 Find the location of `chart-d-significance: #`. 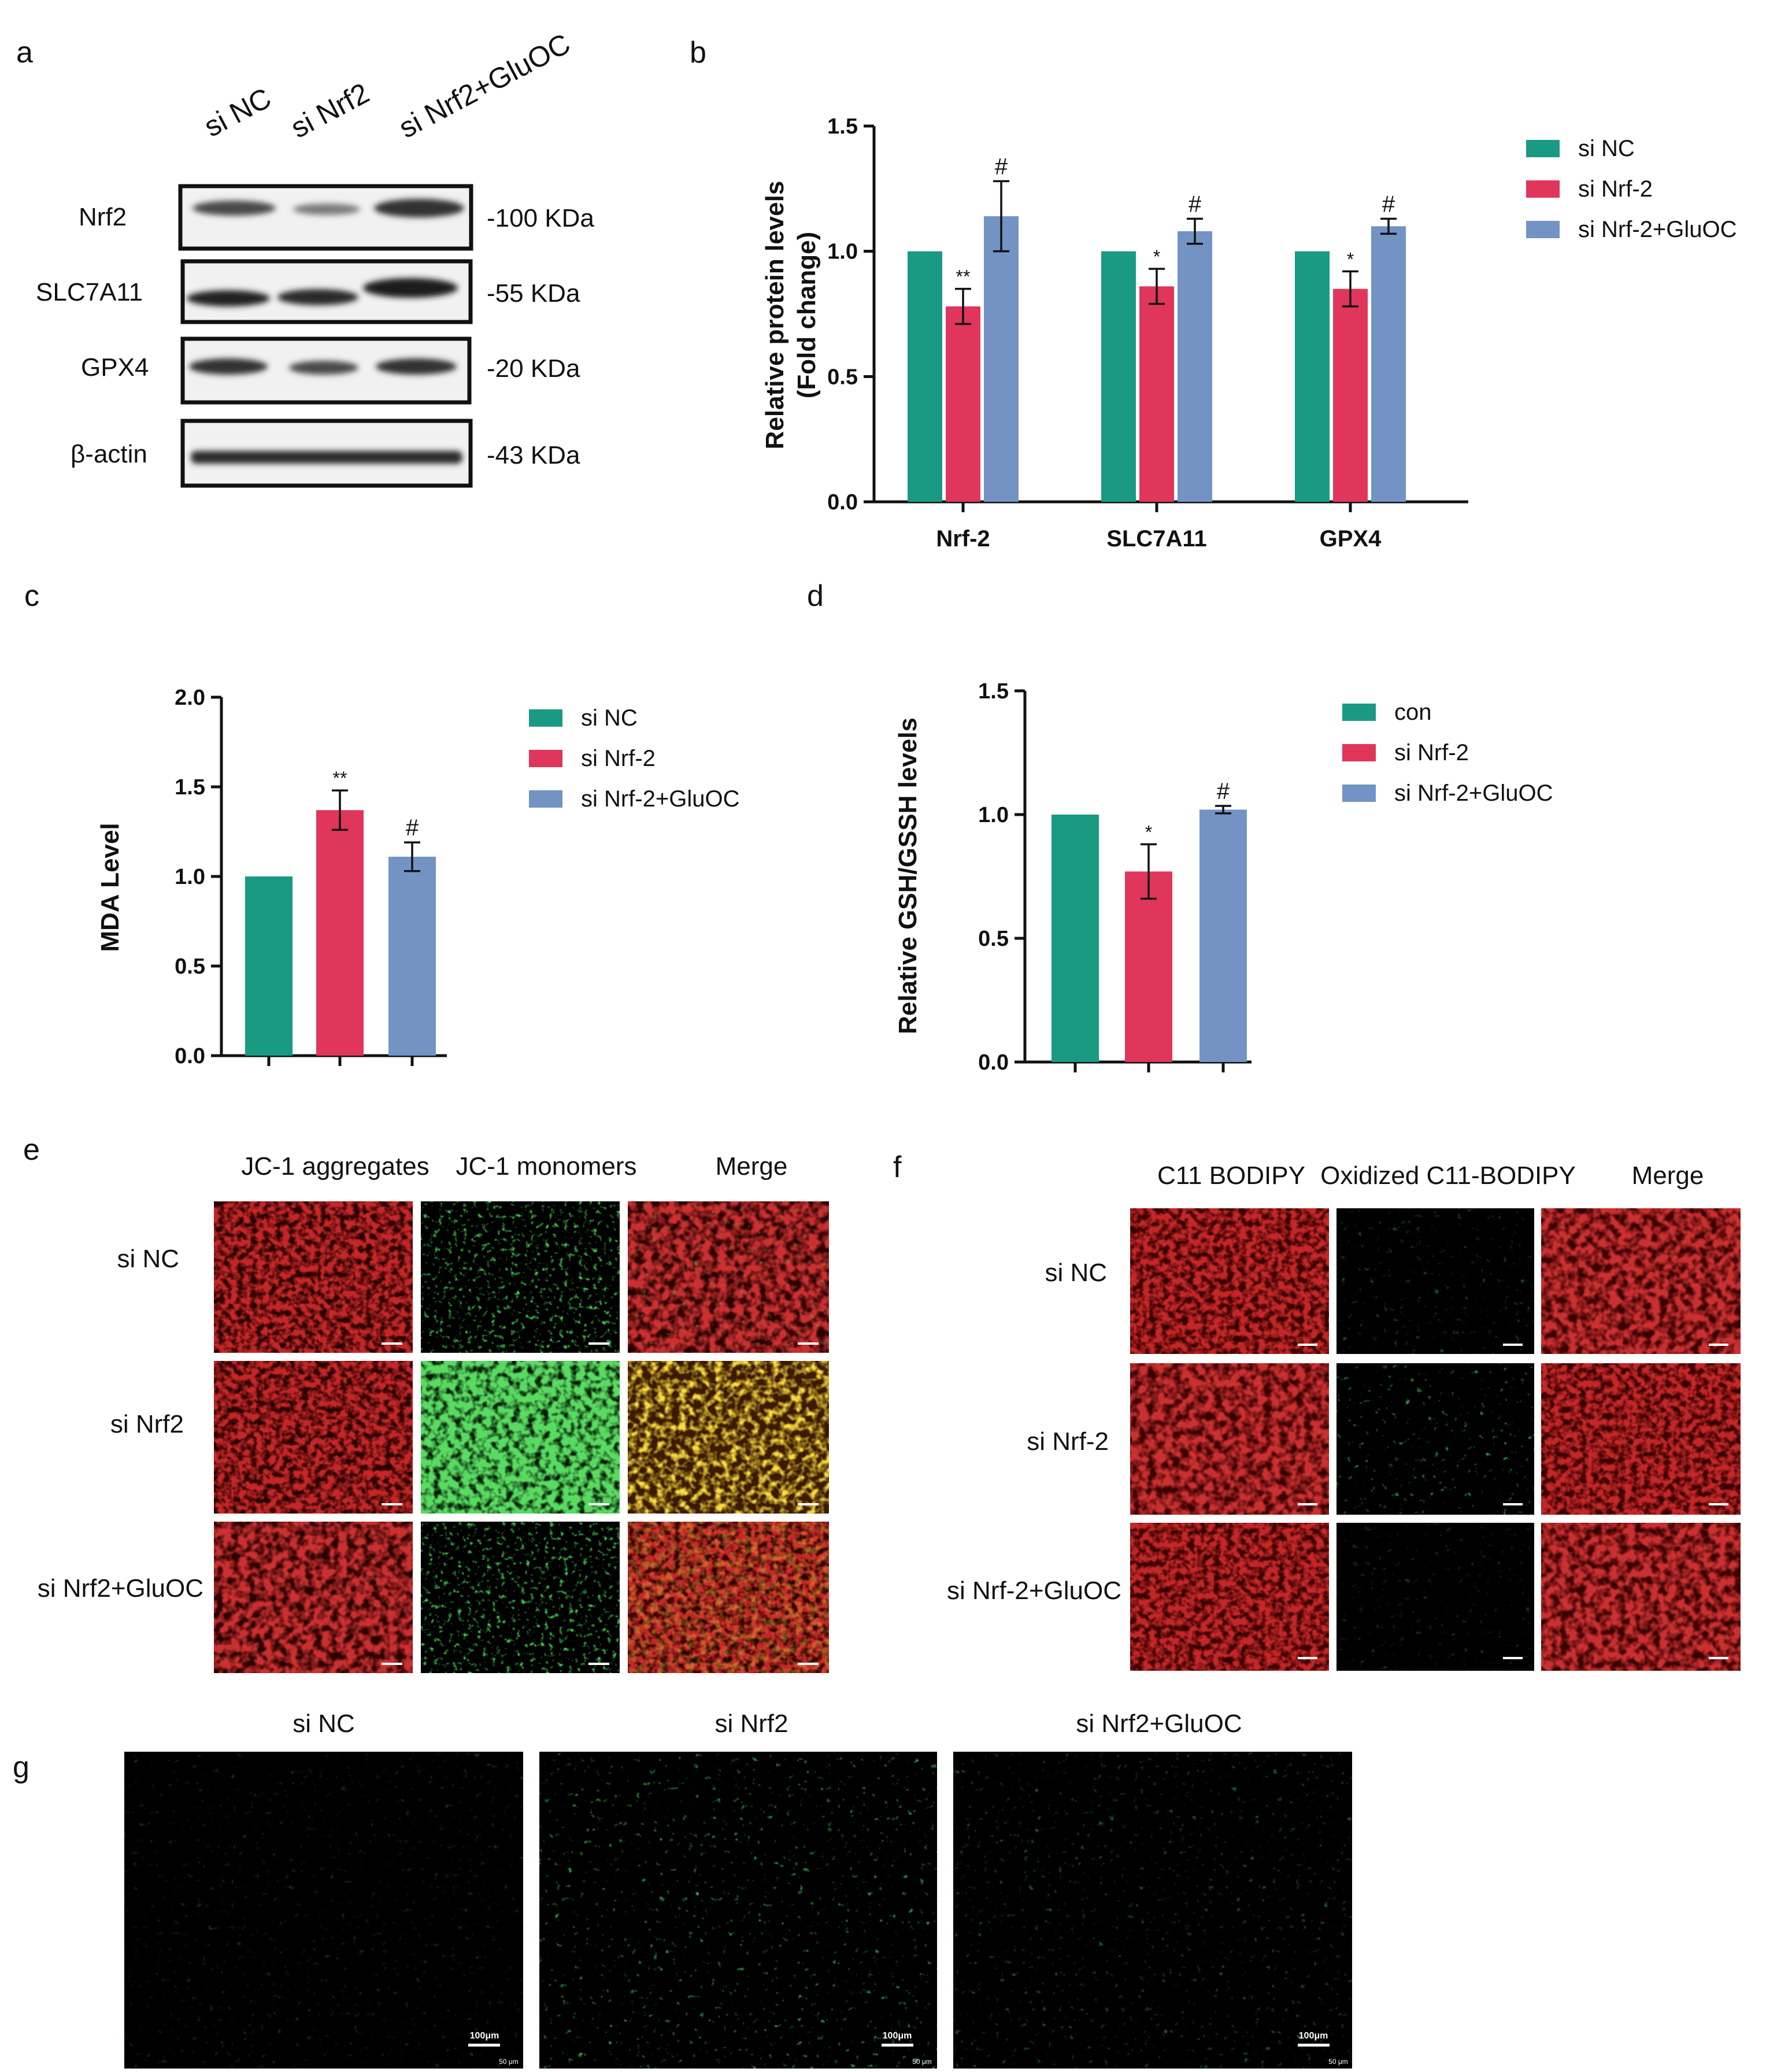

chart-d-significance: # is located at coordinates (1224, 792).